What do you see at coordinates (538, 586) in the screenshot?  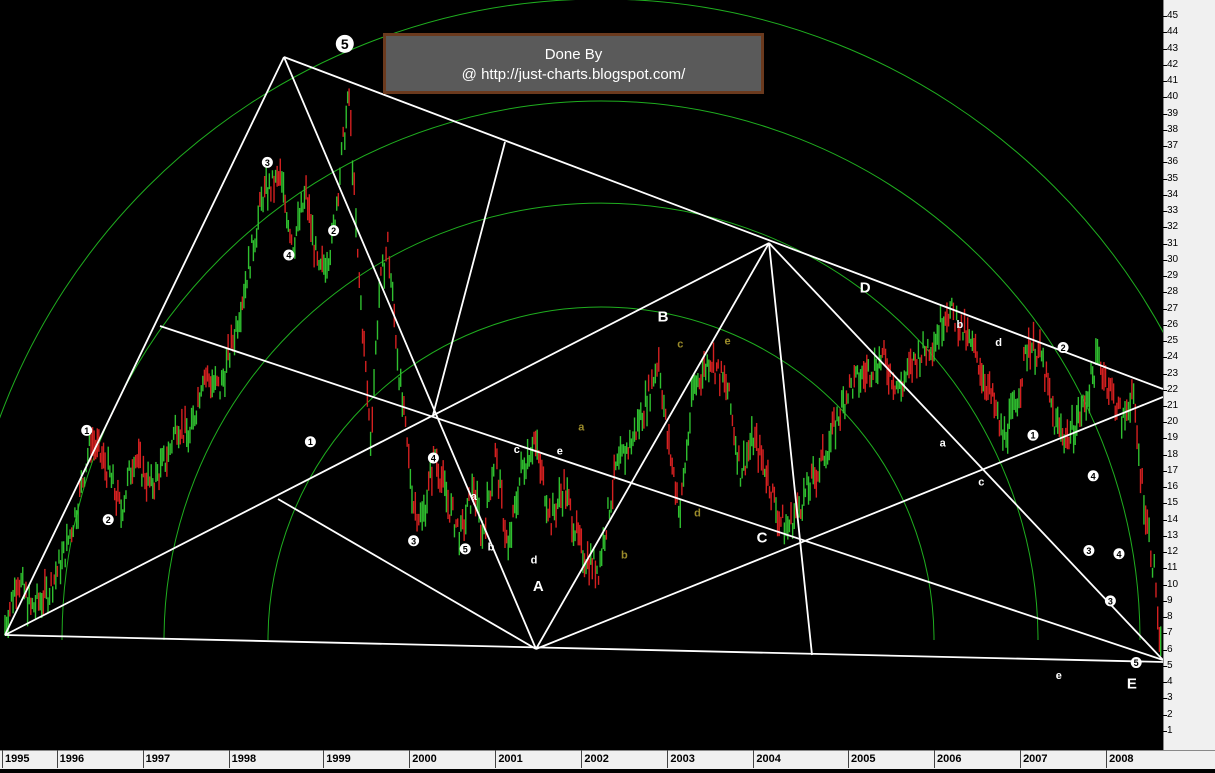 I see `wave-label-32: A` at bounding box center [538, 586].